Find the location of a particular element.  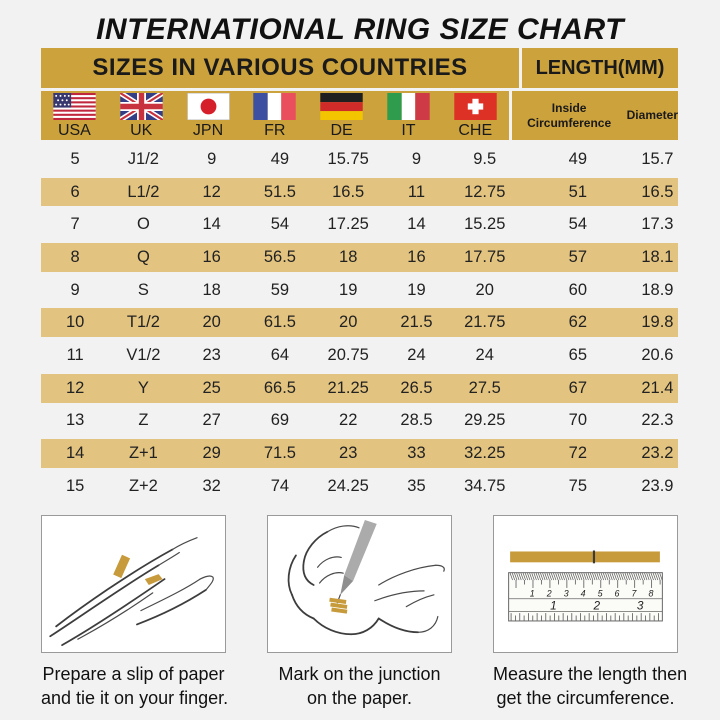

step-2-image-frame is located at coordinates (359, 584).